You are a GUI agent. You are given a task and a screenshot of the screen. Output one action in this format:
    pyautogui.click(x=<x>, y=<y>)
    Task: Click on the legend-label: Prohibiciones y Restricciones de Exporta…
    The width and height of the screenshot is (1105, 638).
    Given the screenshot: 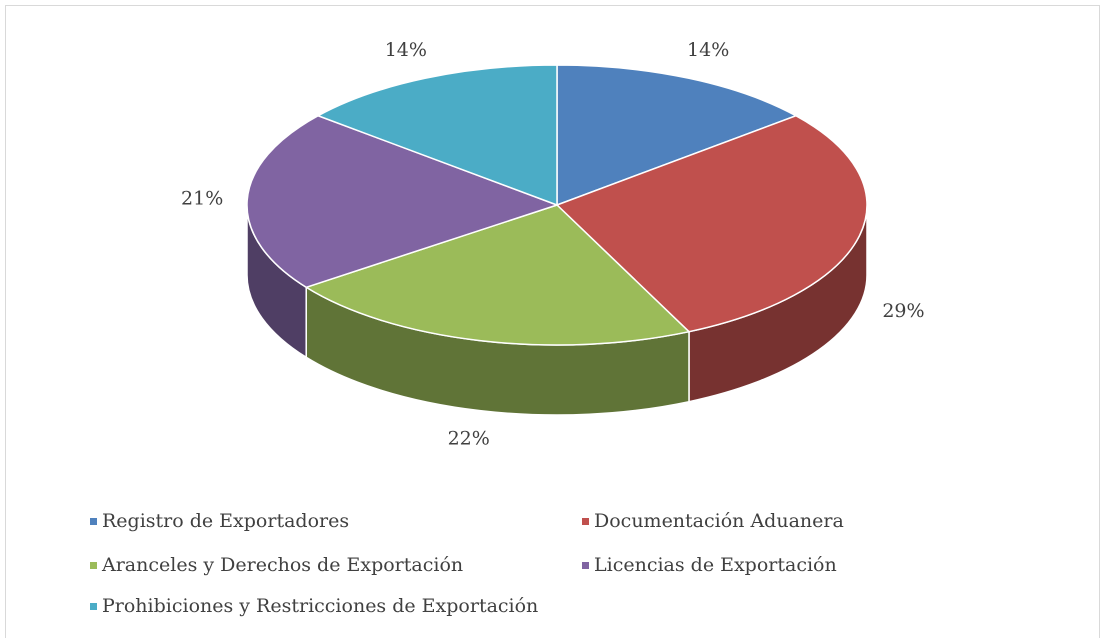 What is the action you would take?
    pyautogui.click(x=320, y=606)
    